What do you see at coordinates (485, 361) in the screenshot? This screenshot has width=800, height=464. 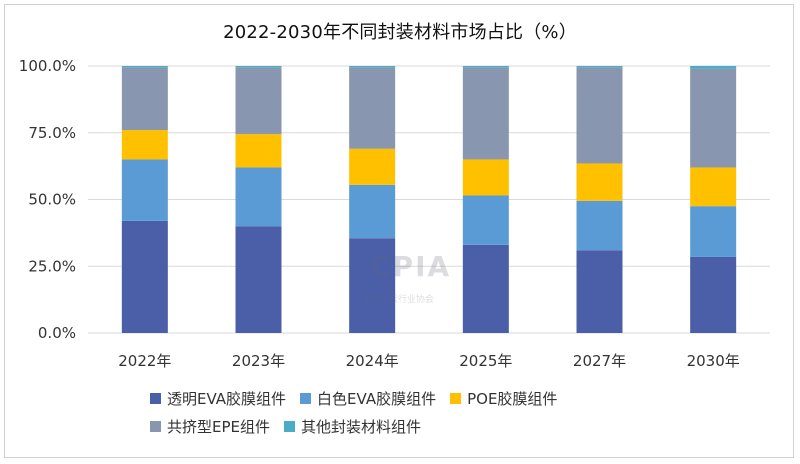 I see `x-tick-label: 2025年` at bounding box center [485, 361].